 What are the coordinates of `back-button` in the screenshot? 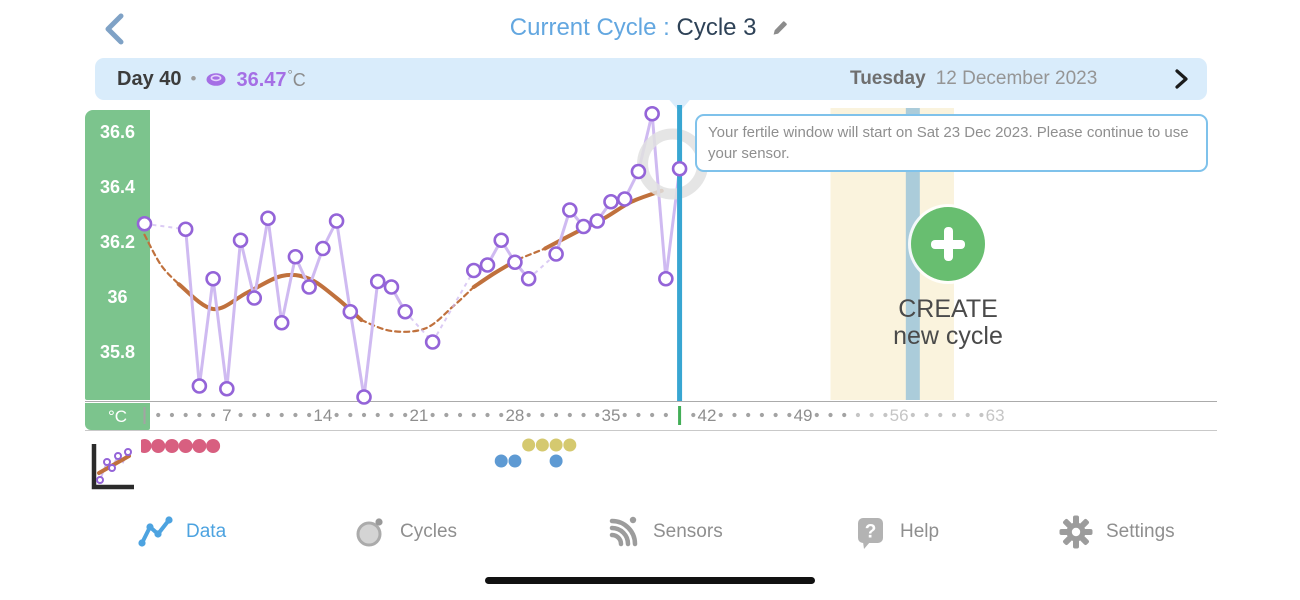 It's located at (114, 29).